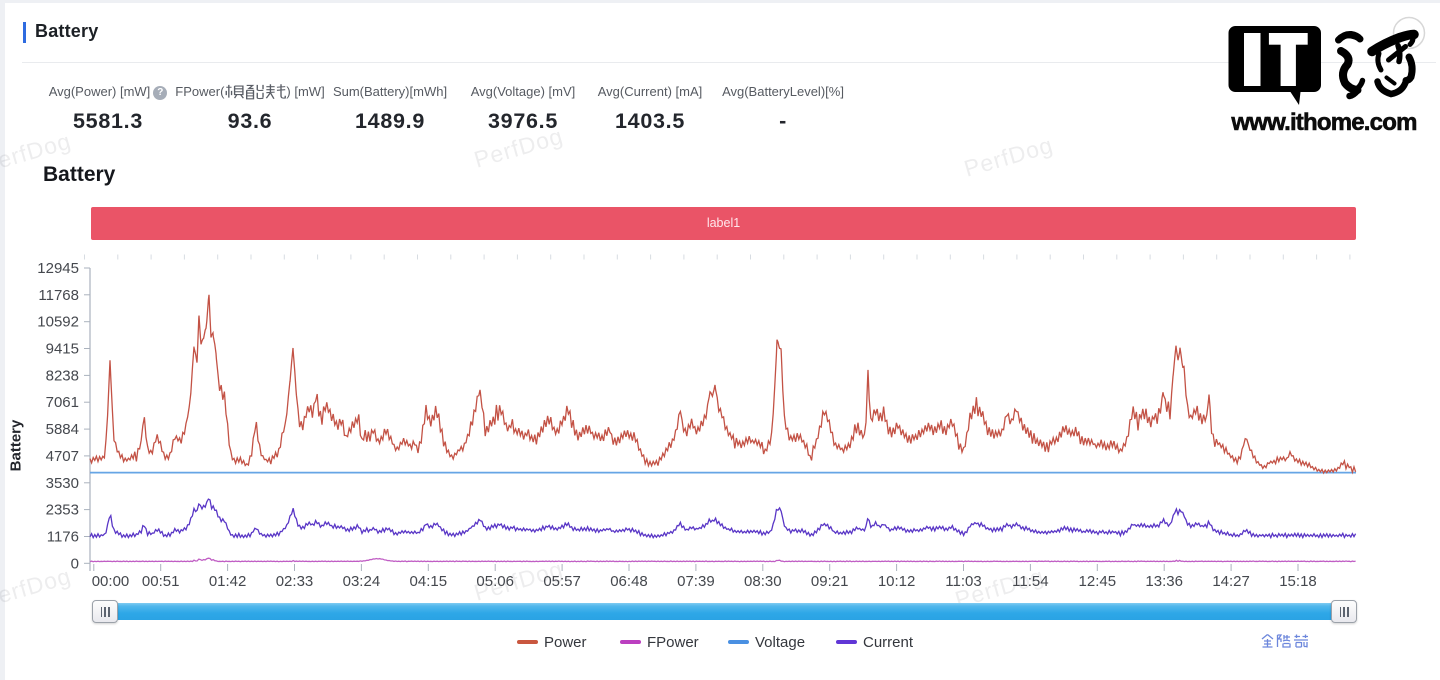  I want to click on svg-text: 8238, so click(62, 375).